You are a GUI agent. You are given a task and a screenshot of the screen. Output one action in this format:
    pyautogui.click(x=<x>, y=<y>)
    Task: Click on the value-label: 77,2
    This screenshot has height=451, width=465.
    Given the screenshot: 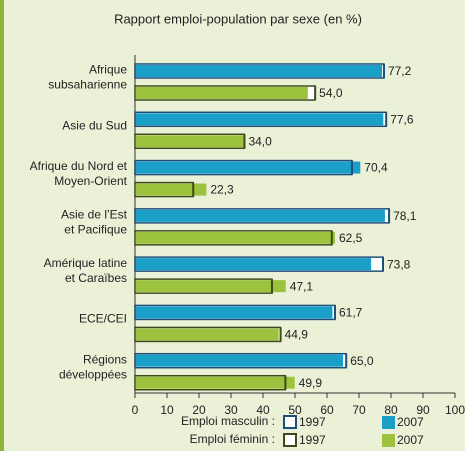 What is the action you would take?
    pyautogui.click(x=400, y=71)
    